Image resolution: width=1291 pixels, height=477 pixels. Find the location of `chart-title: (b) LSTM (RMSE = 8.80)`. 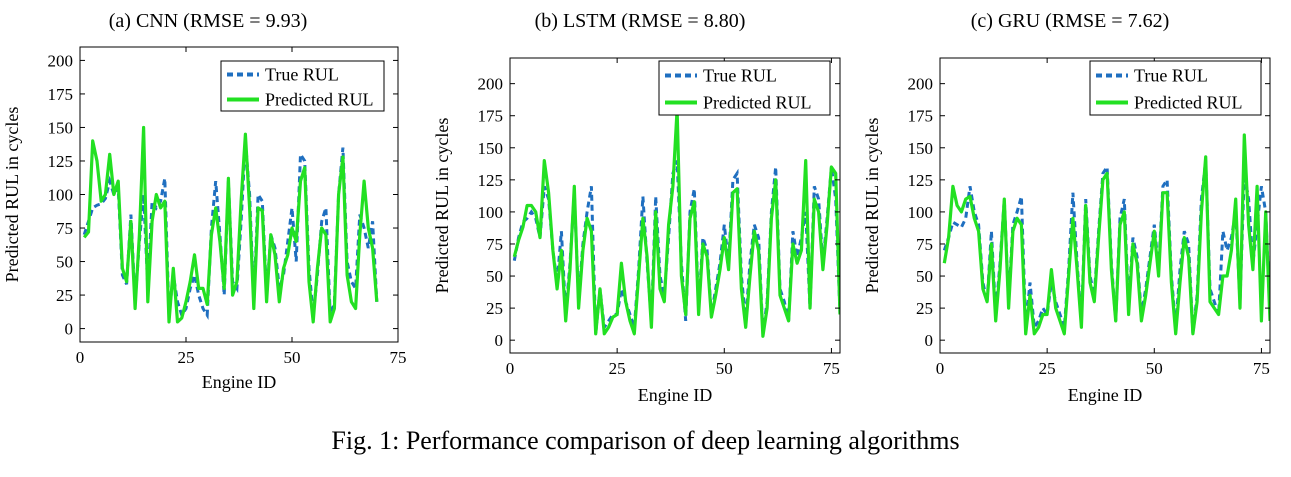

chart-title: (b) LSTM (RMSE = 8.80) is located at coordinates (640, 21).